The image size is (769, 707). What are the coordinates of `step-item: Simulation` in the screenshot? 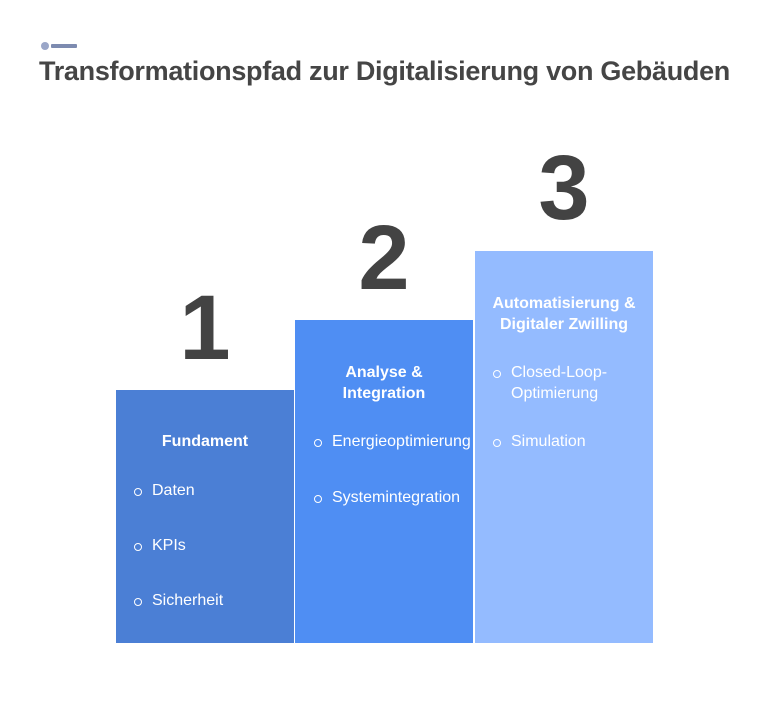 It's located at (557, 441).